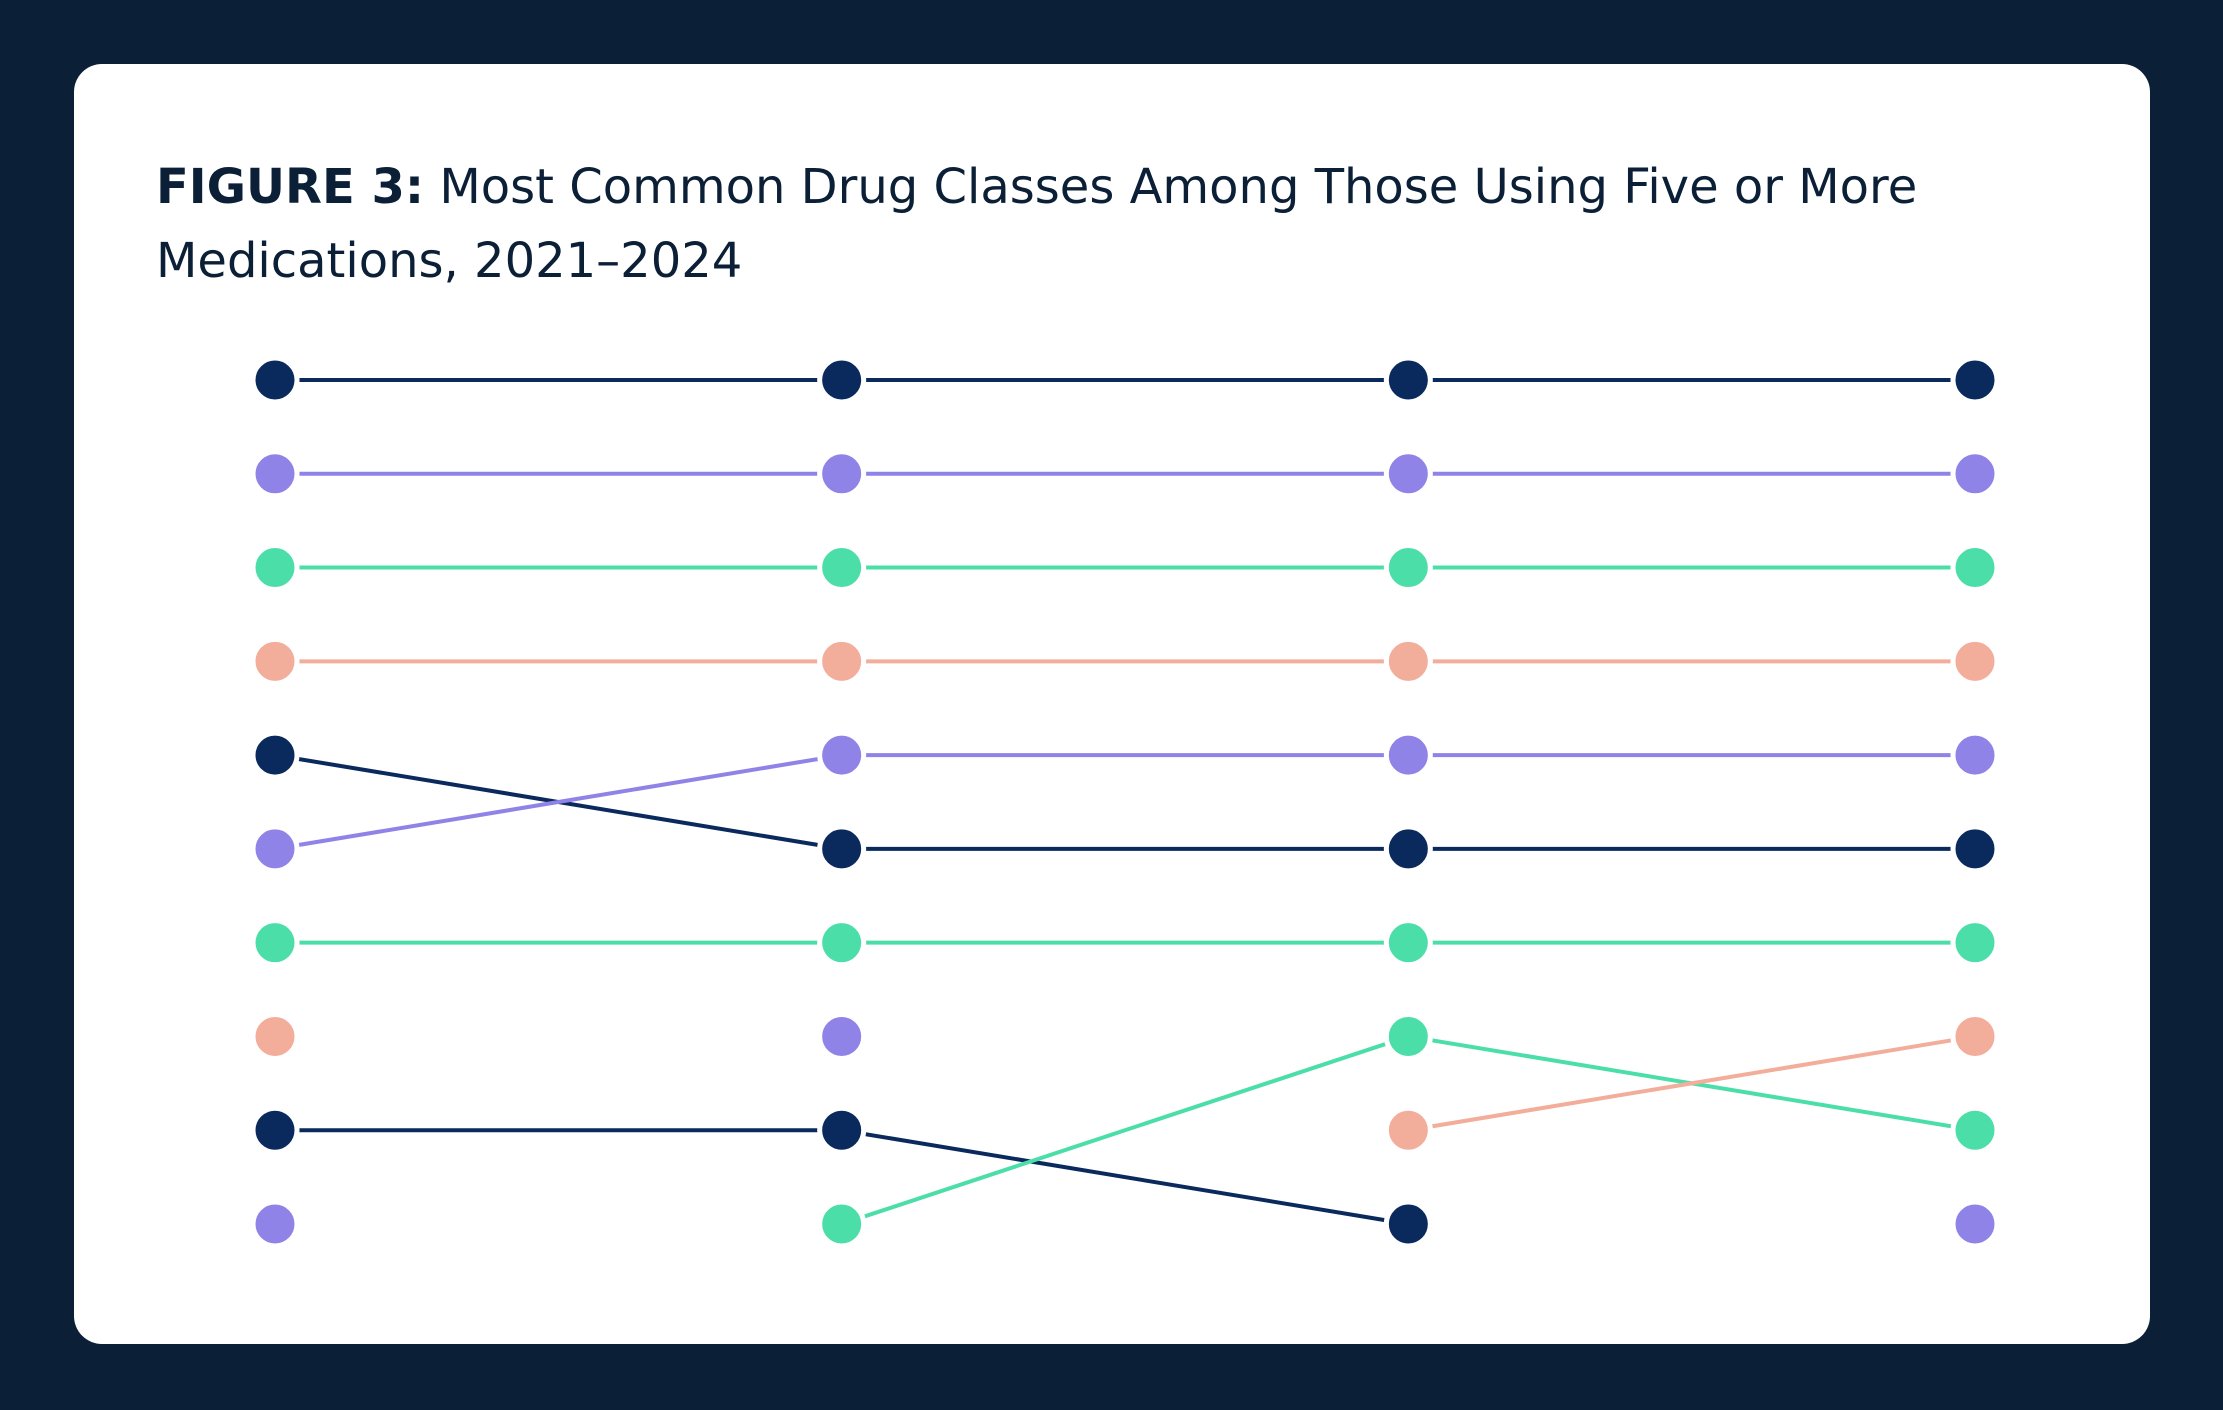 The width and height of the screenshot is (2223, 1410). What do you see at coordinates (290, 187) in the screenshot?
I see `title-label: FIGURE 3:` at bounding box center [290, 187].